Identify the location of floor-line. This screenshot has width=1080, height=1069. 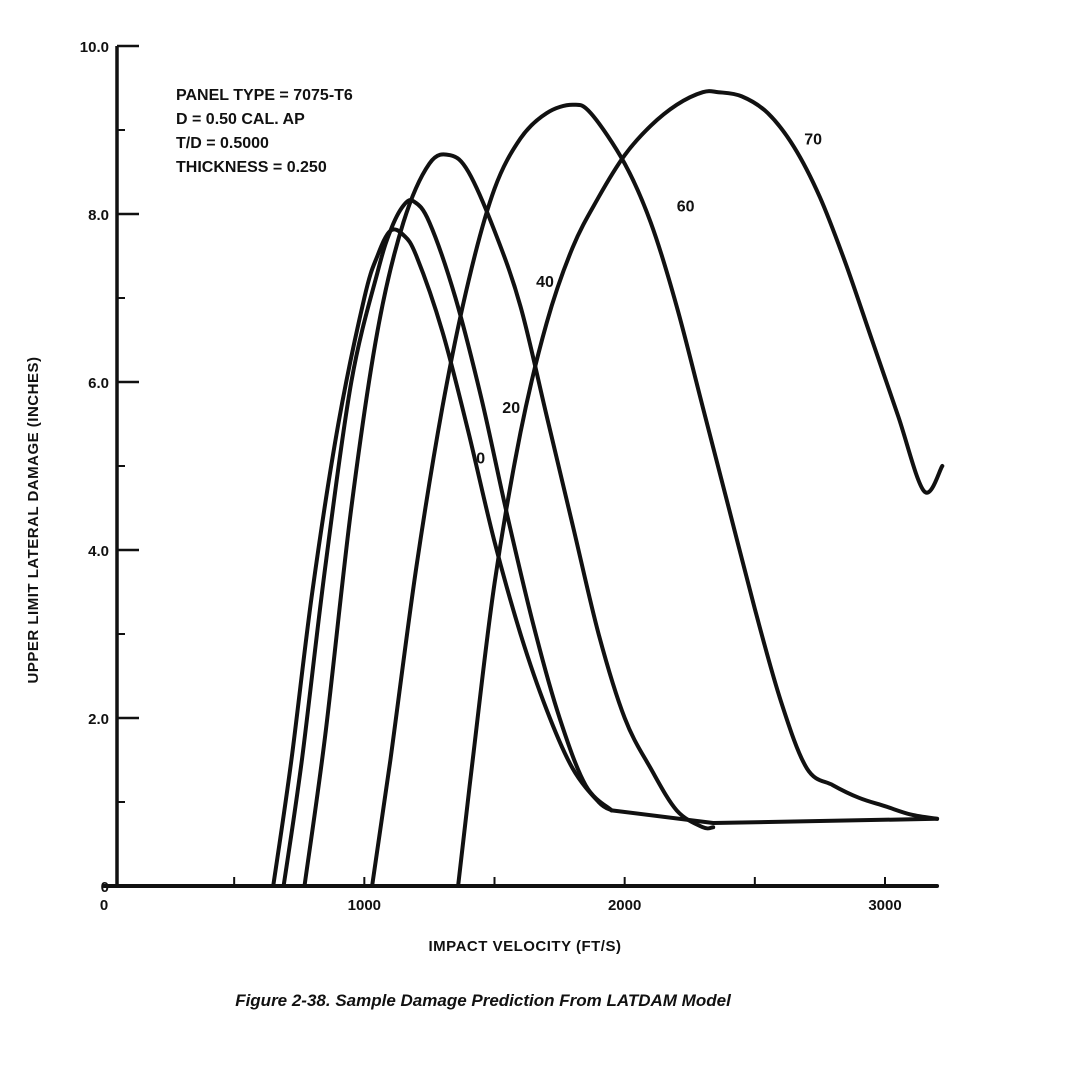
(774, 816).